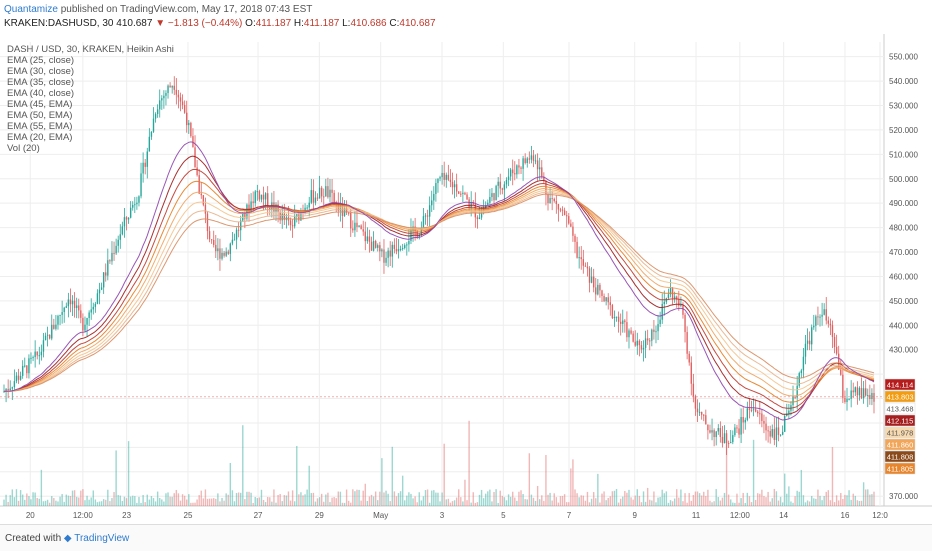  I want to click on legend-ema-35: EMA (35, close), so click(41, 82).